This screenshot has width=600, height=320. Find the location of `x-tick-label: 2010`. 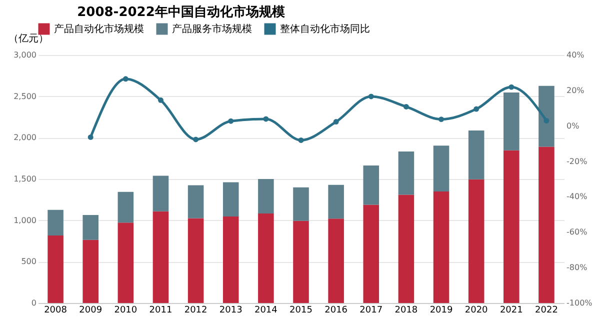

x-tick-label: 2010 is located at coordinates (126, 311).